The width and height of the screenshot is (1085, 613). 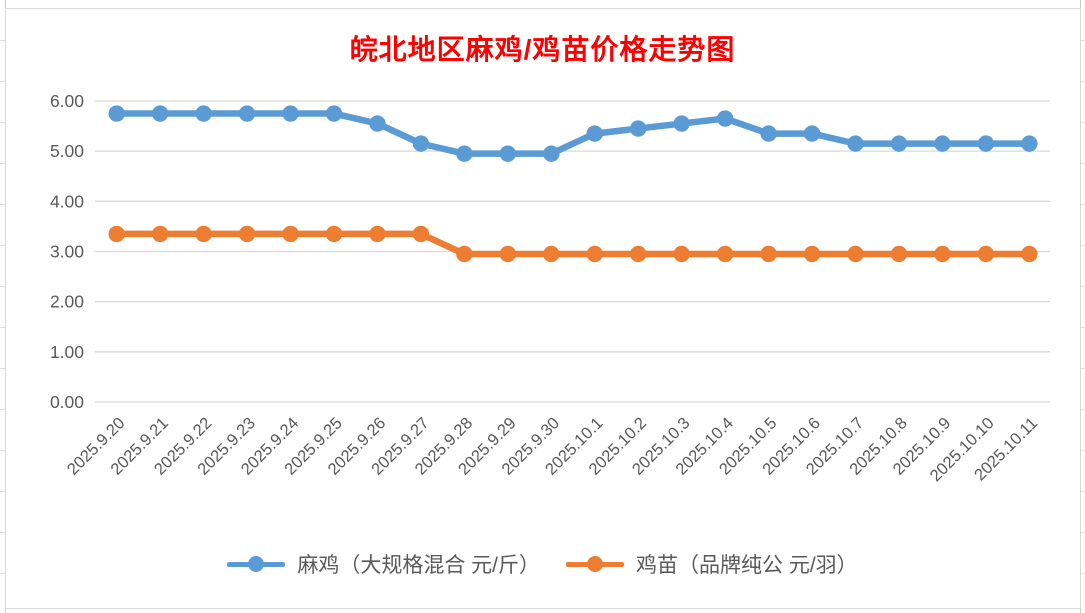 I want to click on chart-legend: 麻鸡（大规格混合 元/斤） 鸡苗（品牌纯公 元/羽）, so click(x=542, y=564).